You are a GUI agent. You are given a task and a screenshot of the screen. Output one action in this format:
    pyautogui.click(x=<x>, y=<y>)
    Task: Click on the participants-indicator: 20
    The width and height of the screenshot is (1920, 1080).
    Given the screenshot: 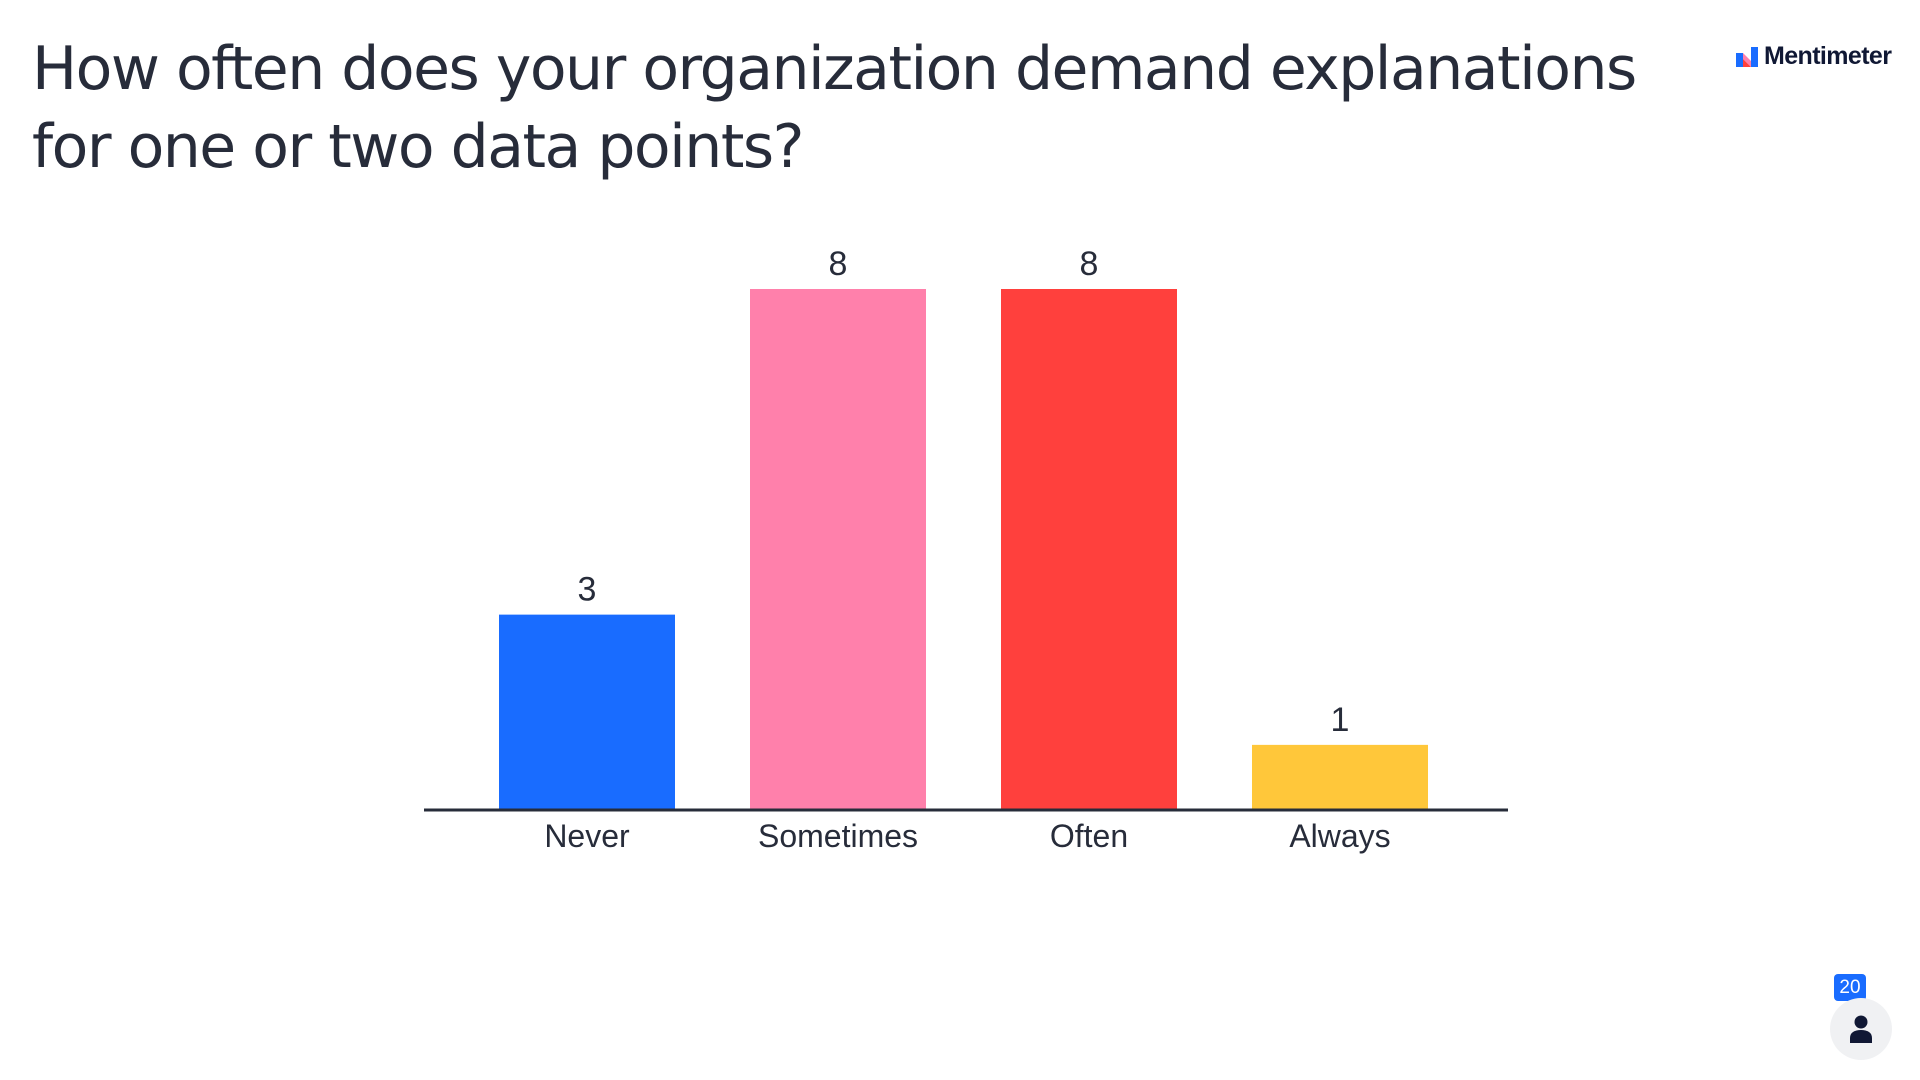 What is the action you would take?
    pyautogui.click(x=1864, y=1017)
    